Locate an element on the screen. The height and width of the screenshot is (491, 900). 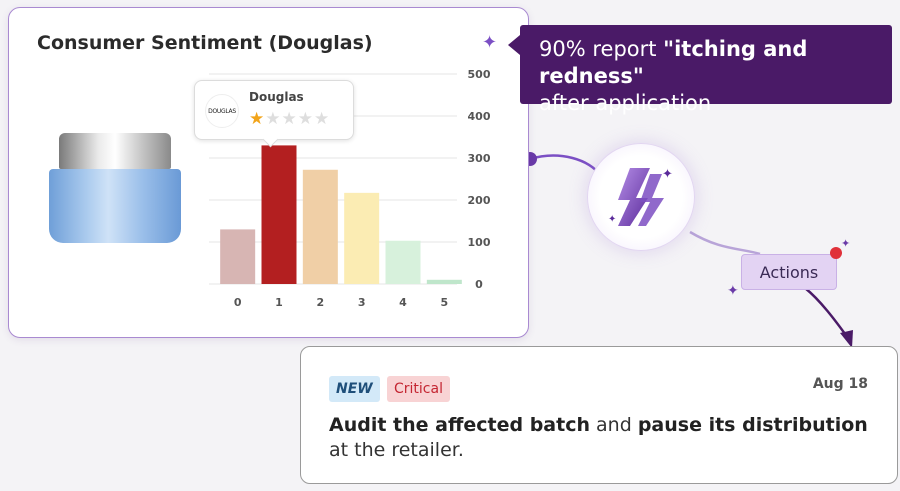
task-text-2: at the retailer. is located at coordinates (396, 450).